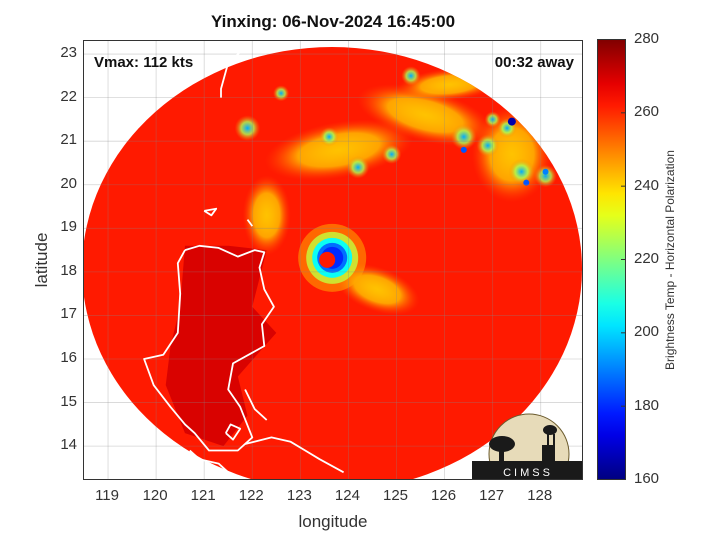 This screenshot has height=540, width=720. What do you see at coordinates (647, 405) in the screenshot?
I see `colorbar-tick-label: 180` at bounding box center [647, 405].